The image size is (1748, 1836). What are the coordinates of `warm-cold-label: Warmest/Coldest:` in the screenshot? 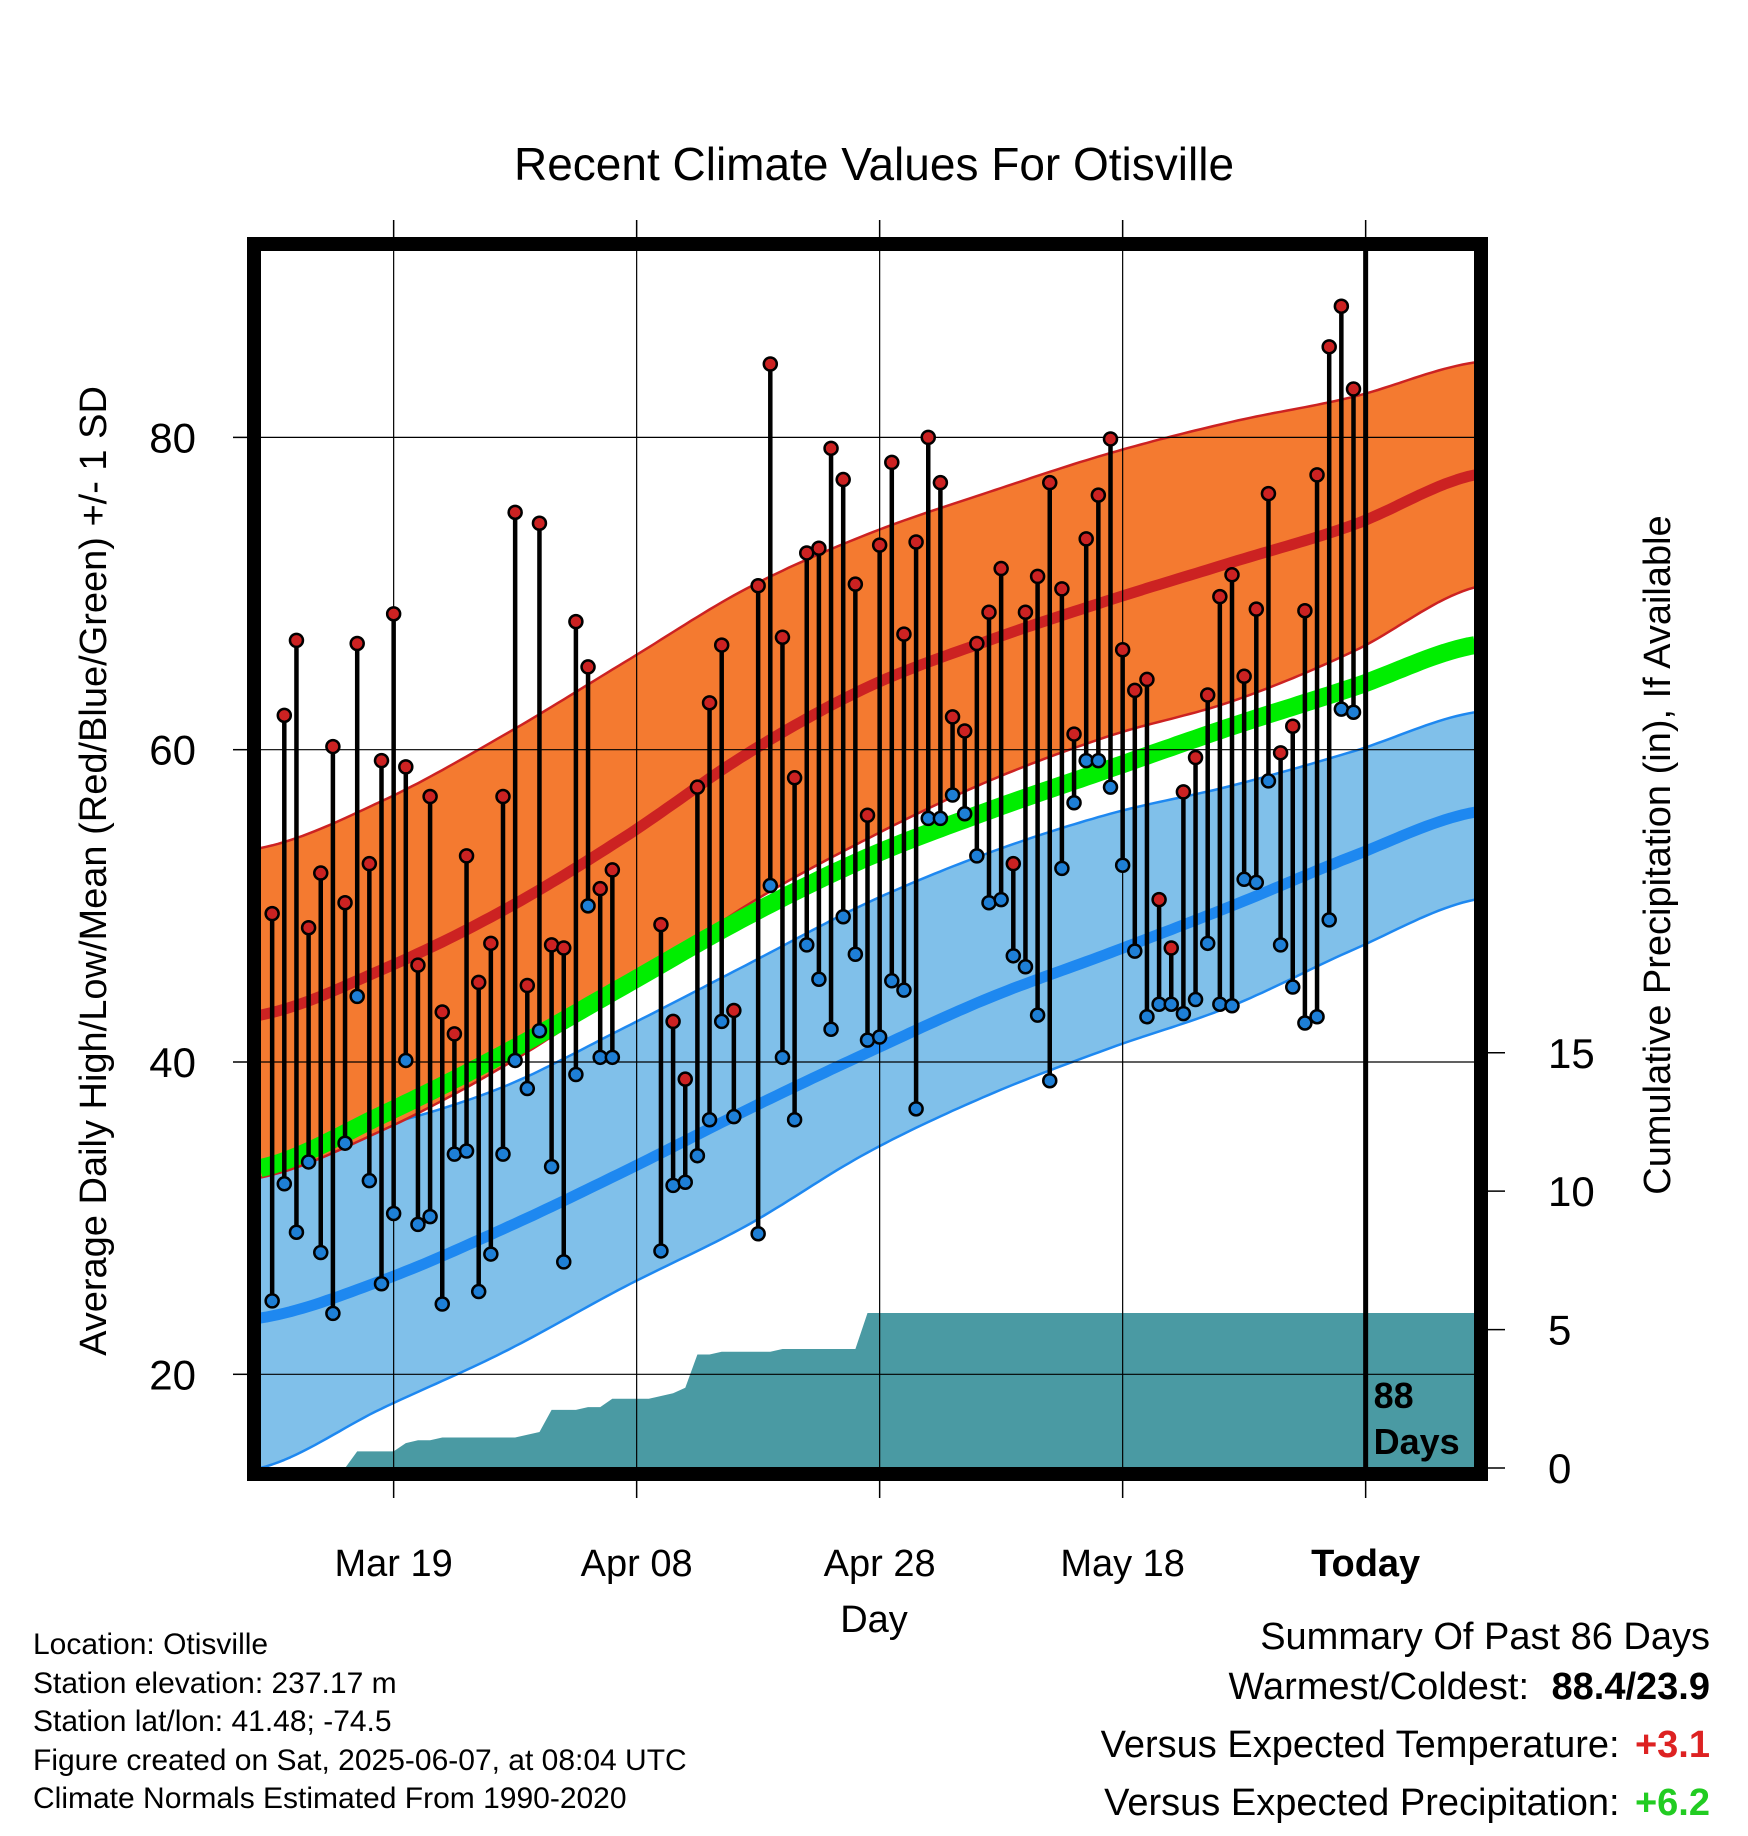 It's located at (1379, 1687).